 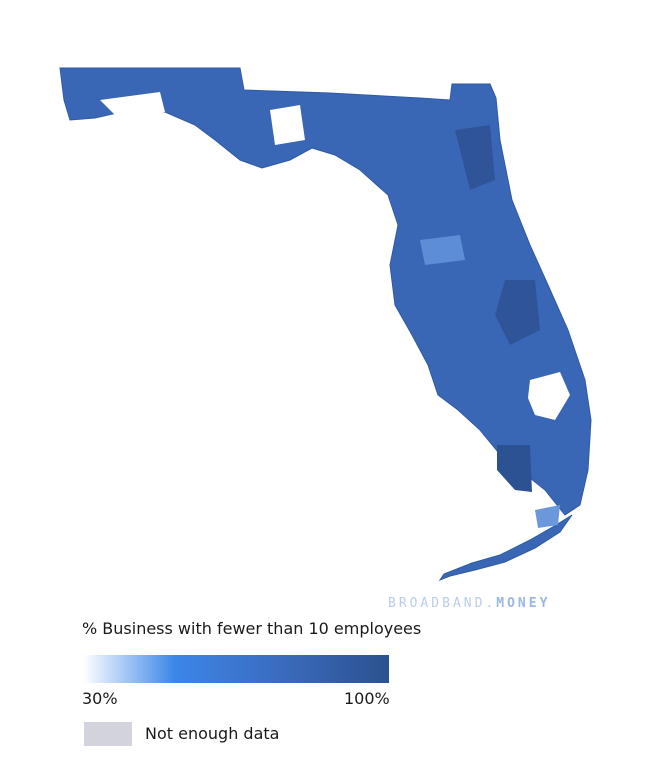 I want to click on scale-min-label: 30%, so click(x=100, y=698).